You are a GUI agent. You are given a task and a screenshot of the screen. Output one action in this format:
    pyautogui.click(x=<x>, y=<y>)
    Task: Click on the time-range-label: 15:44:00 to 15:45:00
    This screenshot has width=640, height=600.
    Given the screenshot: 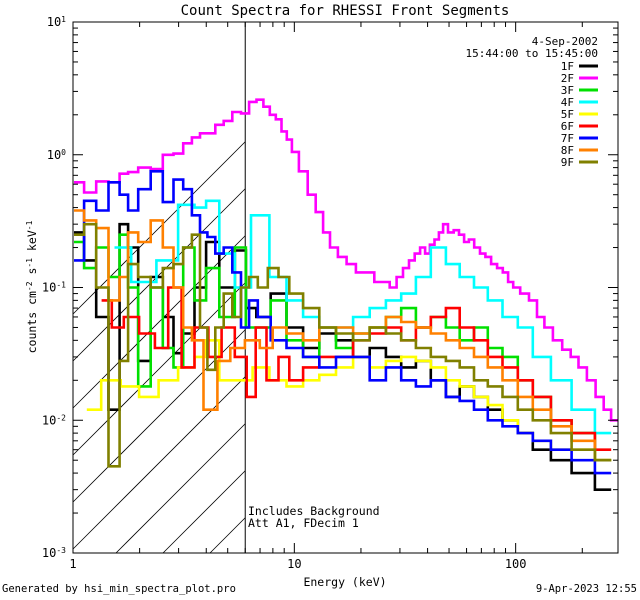 What is the action you would take?
    pyautogui.click(x=532, y=53)
    